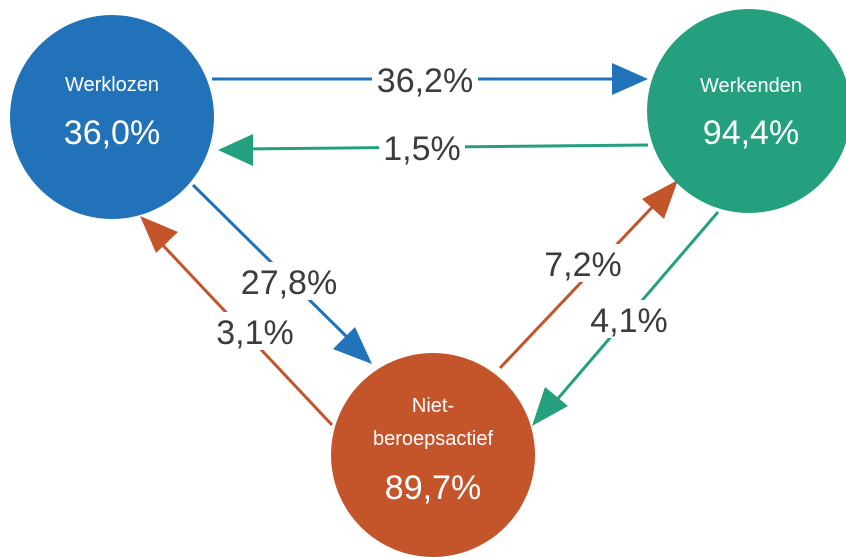  What do you see at coordinates (660, 199) in the screenshot?
I see `arrowhead-niet-to-werkenden` at bounding box center [660, 199].